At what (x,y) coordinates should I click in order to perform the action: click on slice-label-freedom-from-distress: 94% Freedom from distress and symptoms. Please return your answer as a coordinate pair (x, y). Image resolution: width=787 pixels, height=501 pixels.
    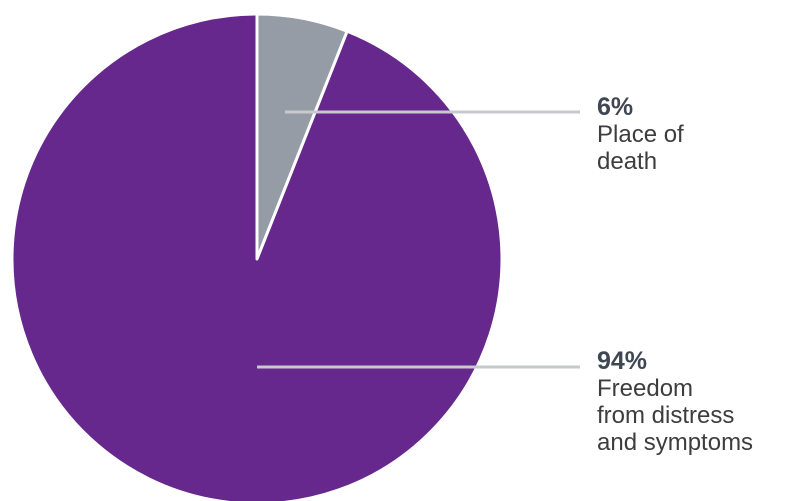
    Looking at the image, I should click on (675, 401).